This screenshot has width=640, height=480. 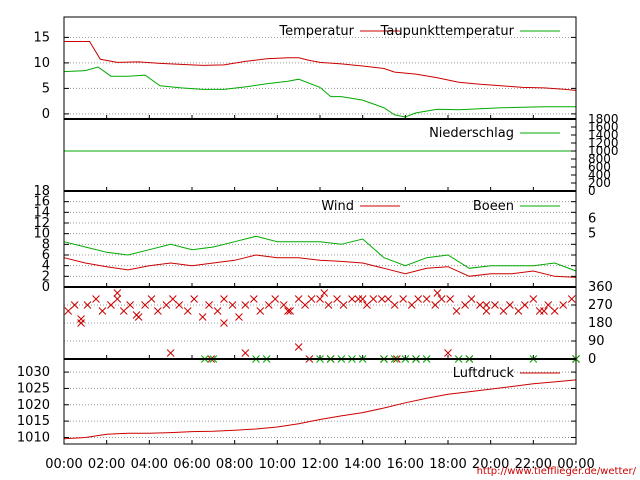 What do you see at coordinates (46, 114) in the screenshot?
I see `ytick-label-temperature-0: 0` at bounding box center [46, 114].